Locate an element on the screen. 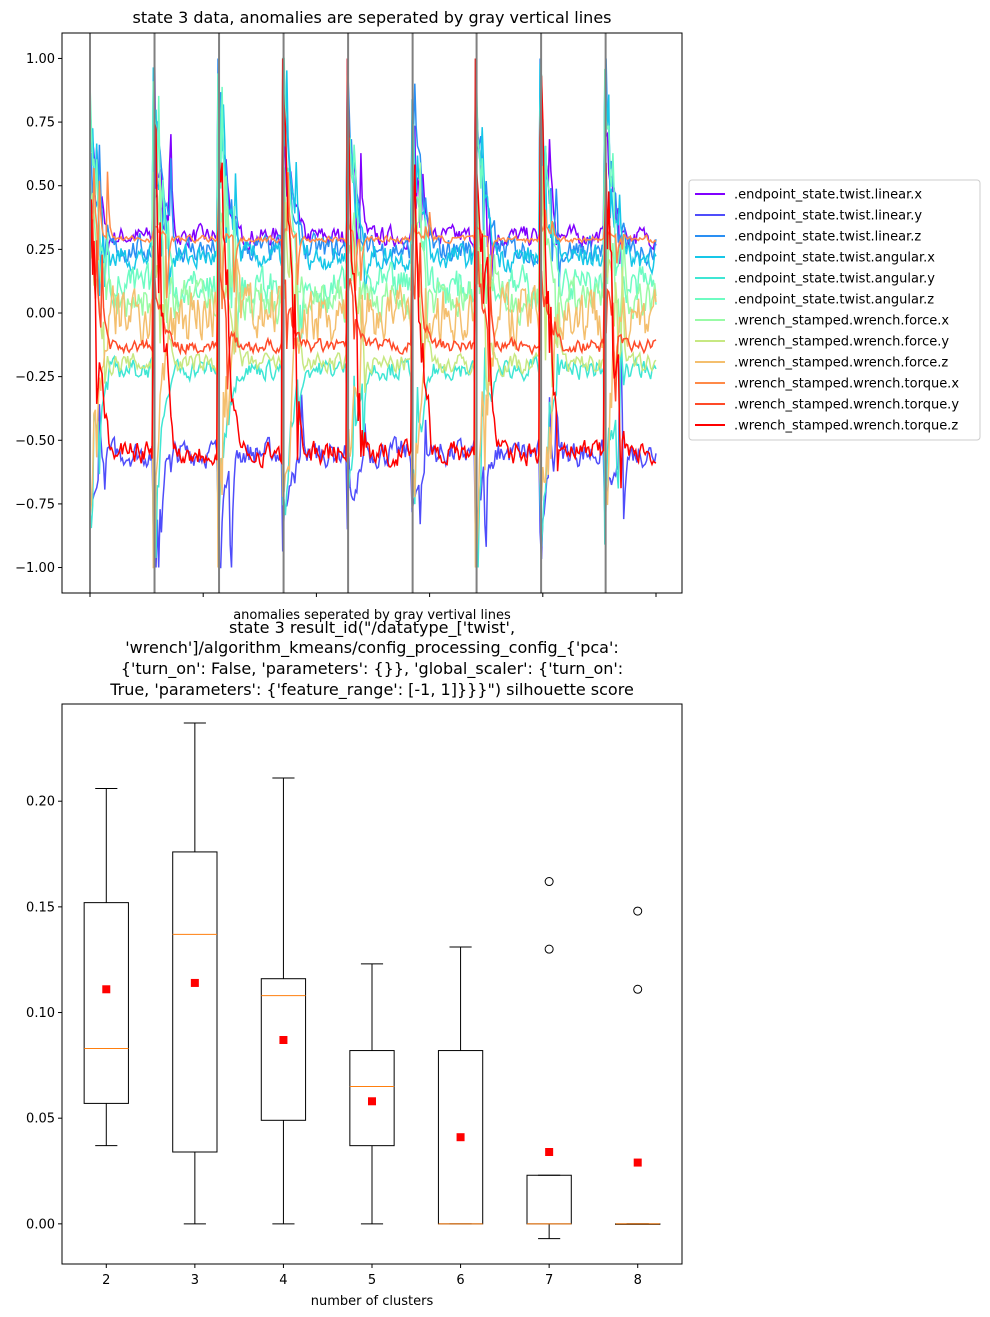  legend-label: .endpoint_state.twist.linear.y is located at coordinates (828, 216).